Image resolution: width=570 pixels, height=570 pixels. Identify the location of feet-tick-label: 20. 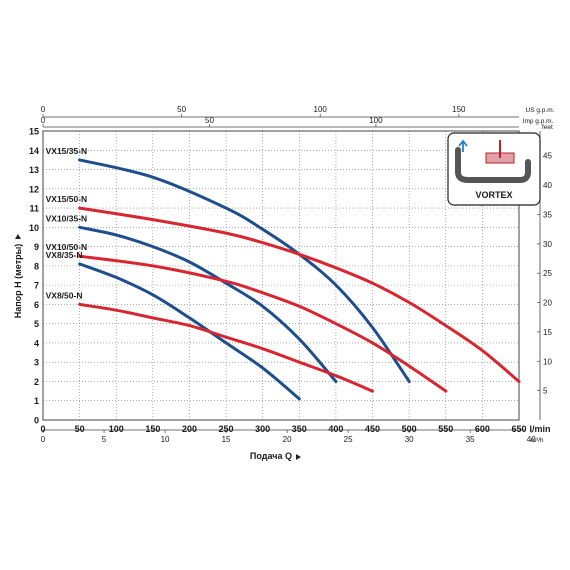
(547, 303).